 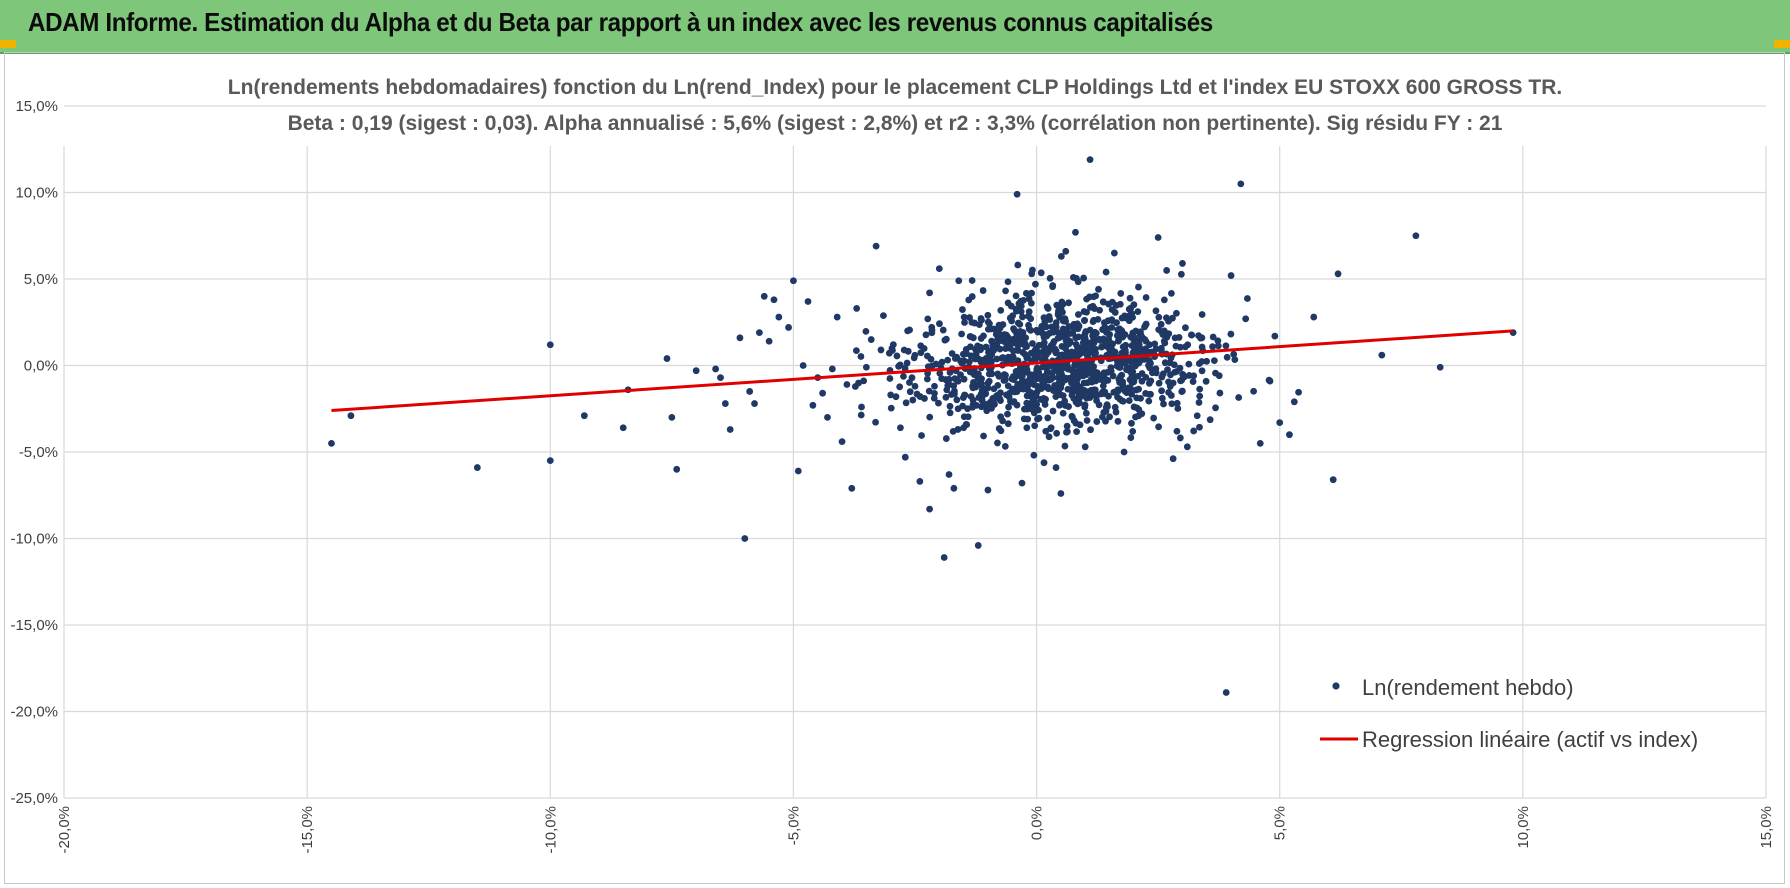 I want to click on corner-marker-right, so click(x=1782, y=44).